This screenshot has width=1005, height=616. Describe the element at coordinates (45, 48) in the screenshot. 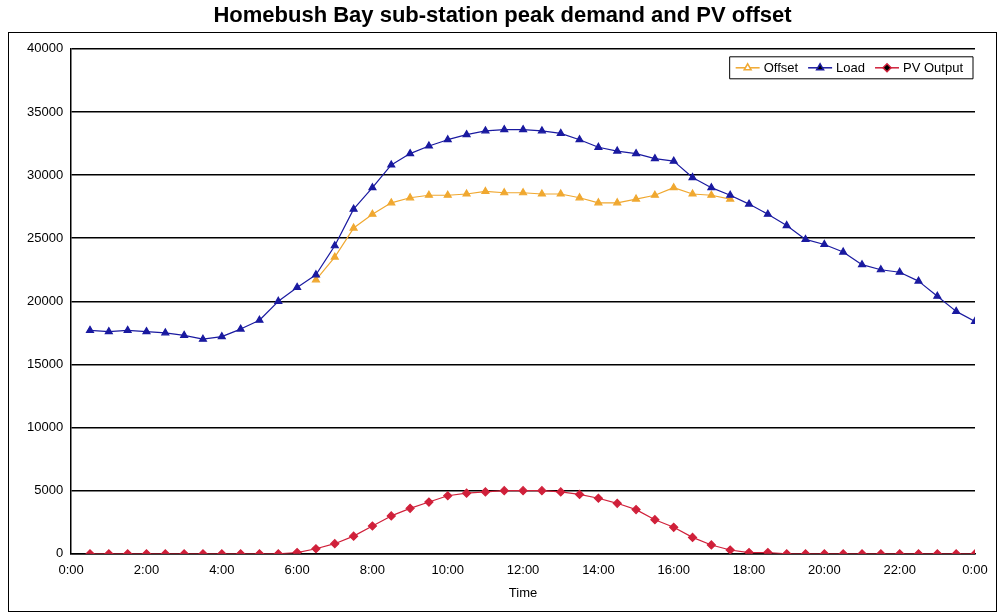

I see `y-tick-label: 40000` at that location.